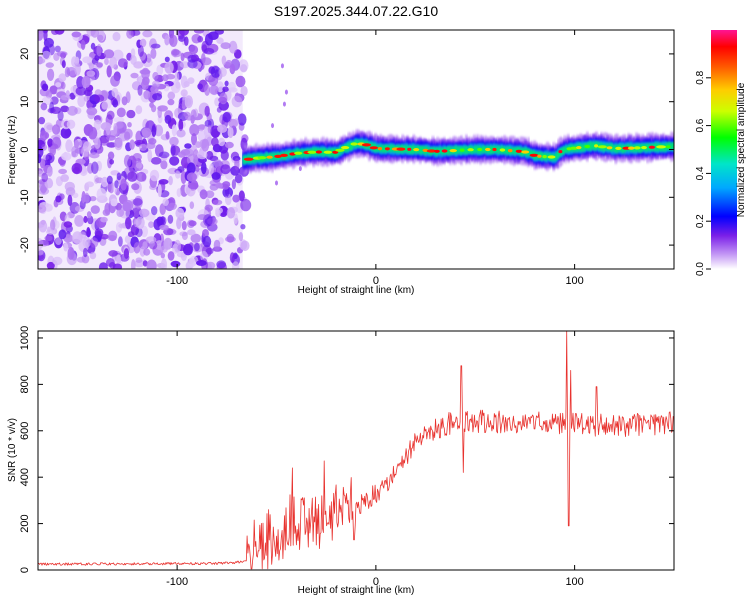  Describe the element at coordinates (700, 269) in the screenshot. I see `colorbar-tick-label: 0.0` at that location.